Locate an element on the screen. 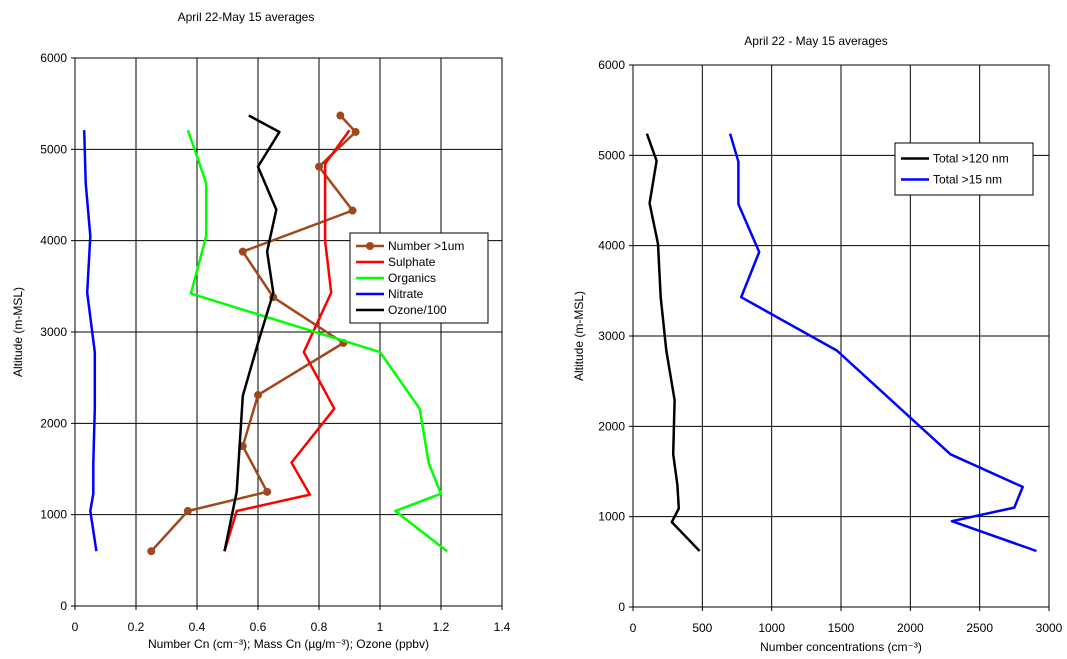 Image resolution: width=1067 pixels, height=659 pixels. series-line-sulphate is located at coordinates (287, 340).